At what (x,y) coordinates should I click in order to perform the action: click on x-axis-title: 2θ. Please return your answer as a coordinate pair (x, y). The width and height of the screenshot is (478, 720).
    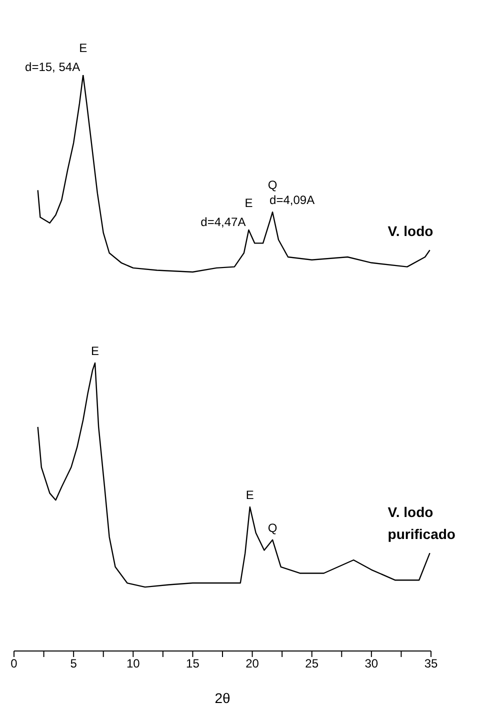
    Looking at the image, I should click on (222, 698).